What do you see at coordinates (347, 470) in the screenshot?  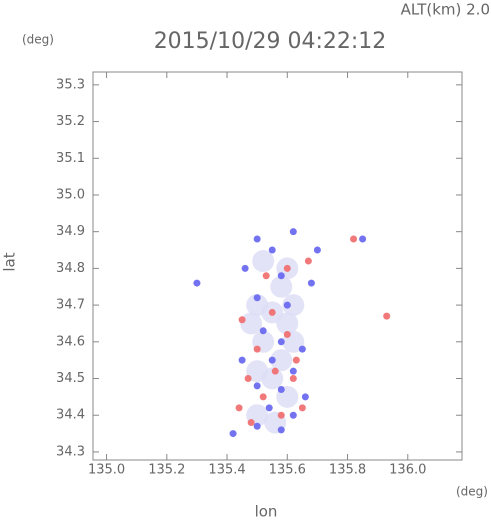 I see `x-tick-label: 135.8` at bounding box center [347, 470].